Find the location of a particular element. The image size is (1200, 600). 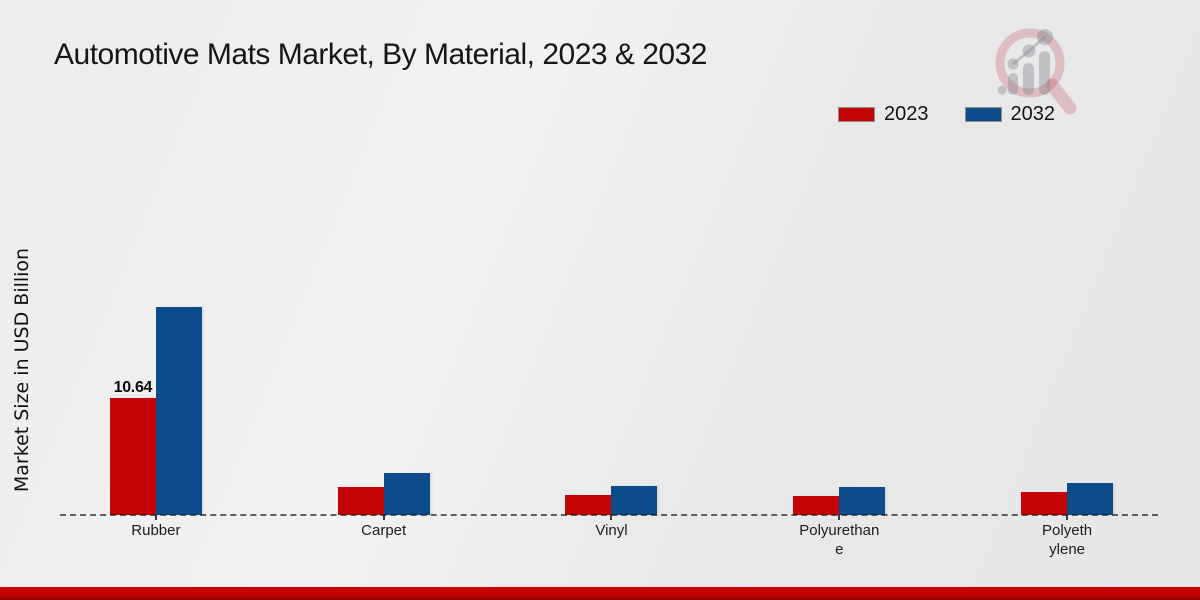

x-axis-category-label: Vinyl is located at coordinates (611, 530).